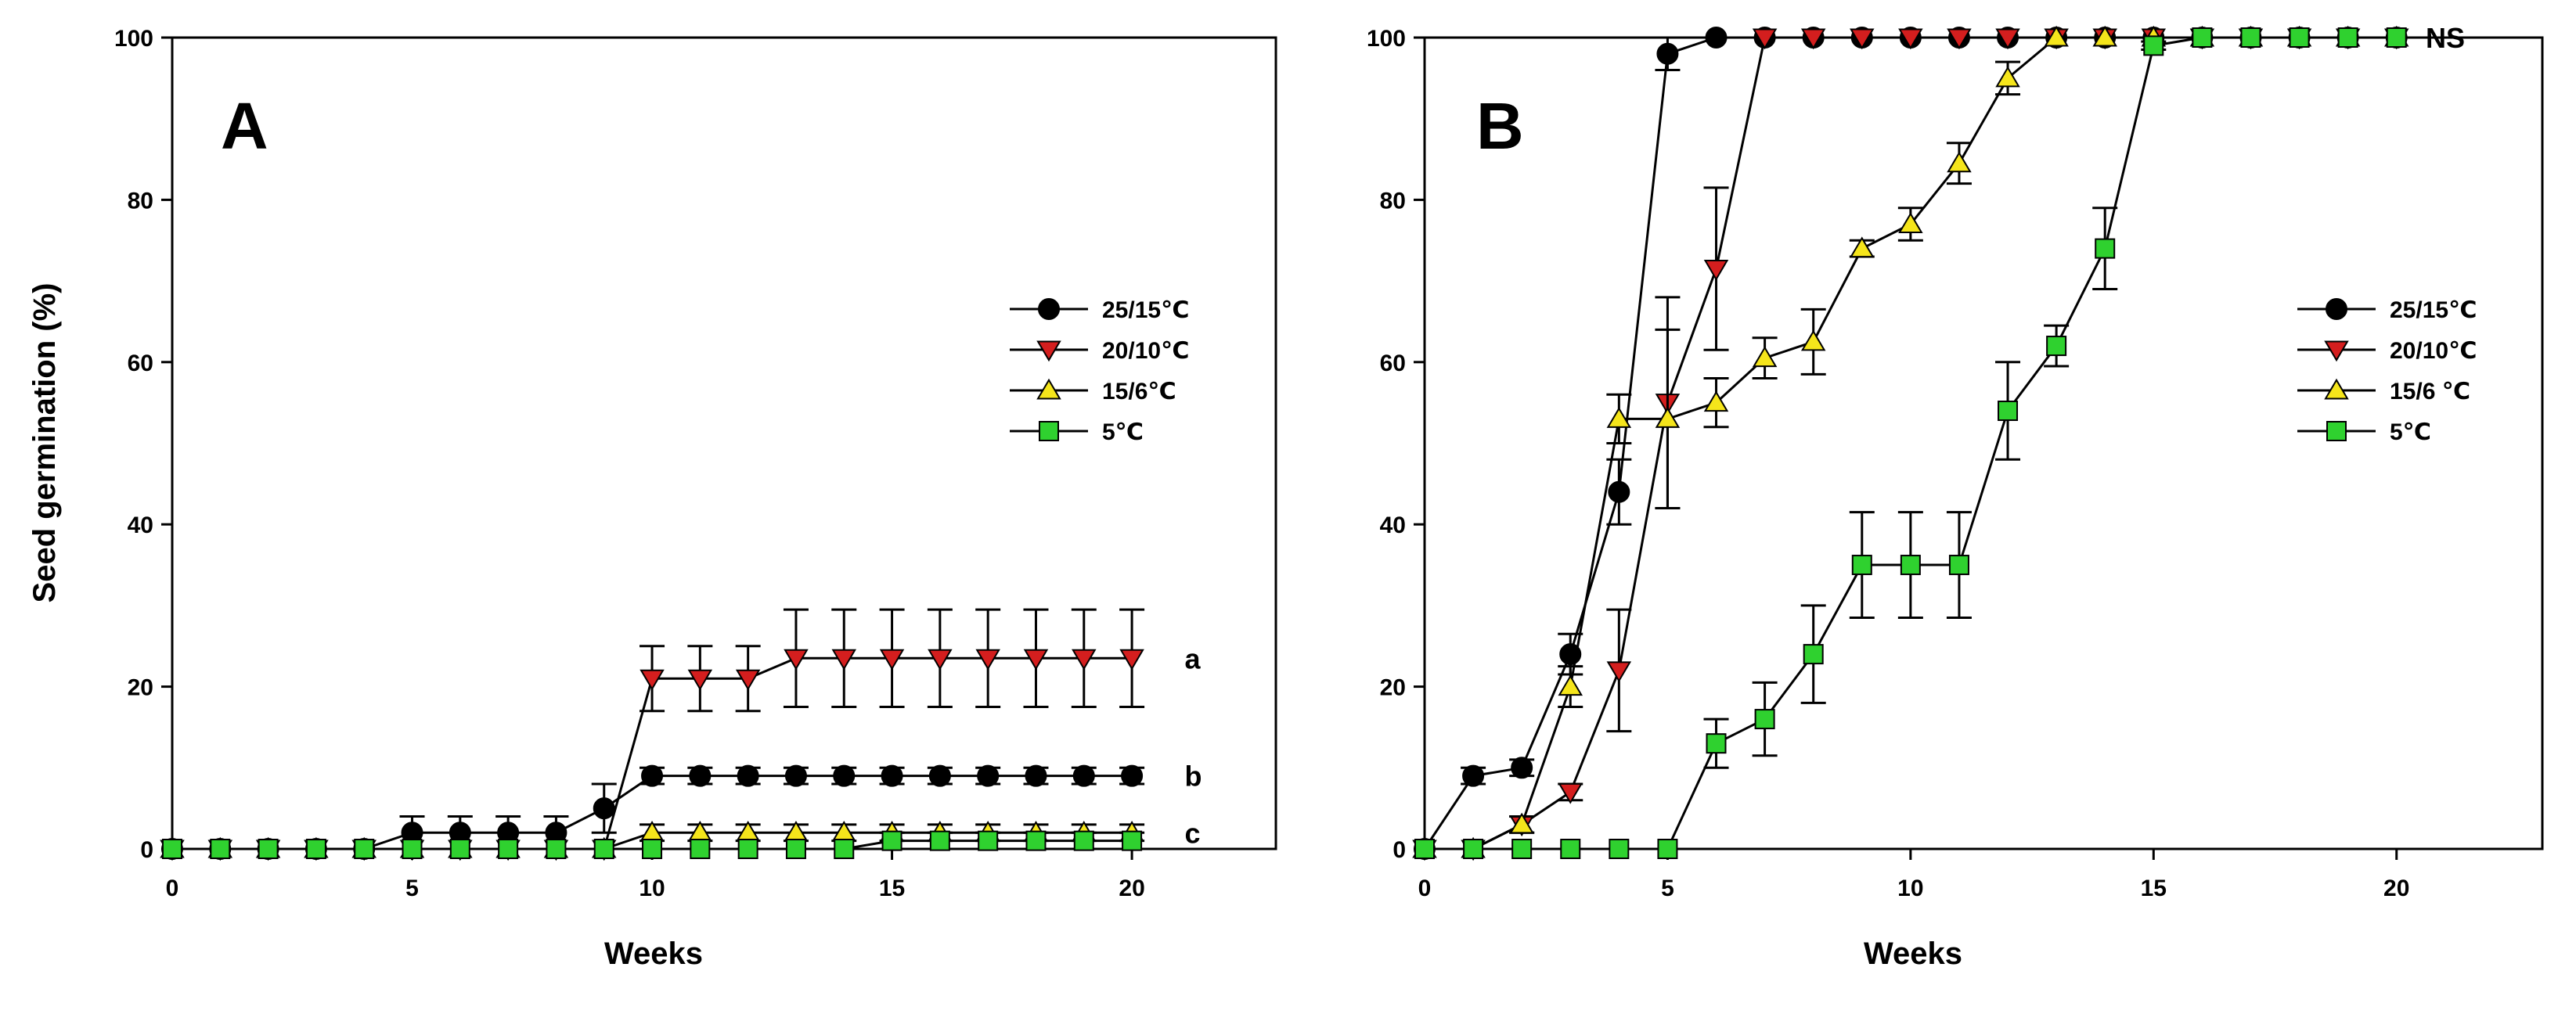 The height and width of the screenshot is (1014, 2576). I want to click on panel-b-y-tick-label: 0, so click(1399, 850).